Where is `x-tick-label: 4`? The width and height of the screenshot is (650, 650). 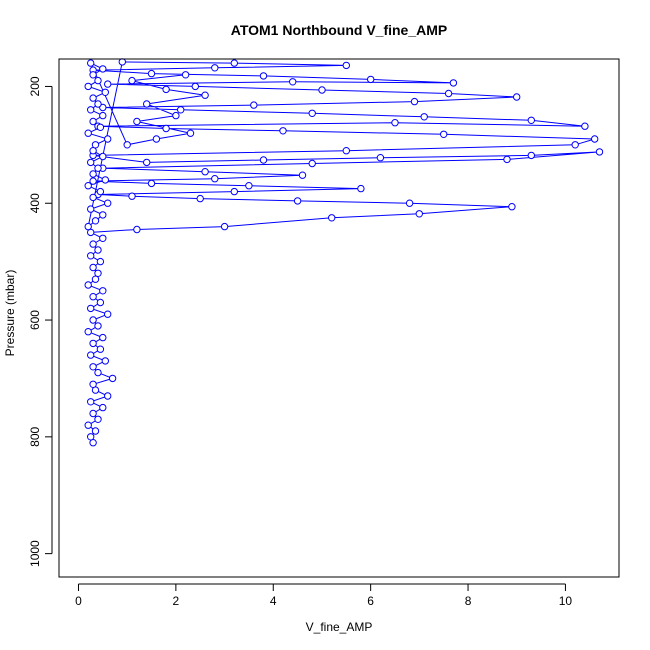 x-tick-label: 4 is located at coordinates (273, 601).